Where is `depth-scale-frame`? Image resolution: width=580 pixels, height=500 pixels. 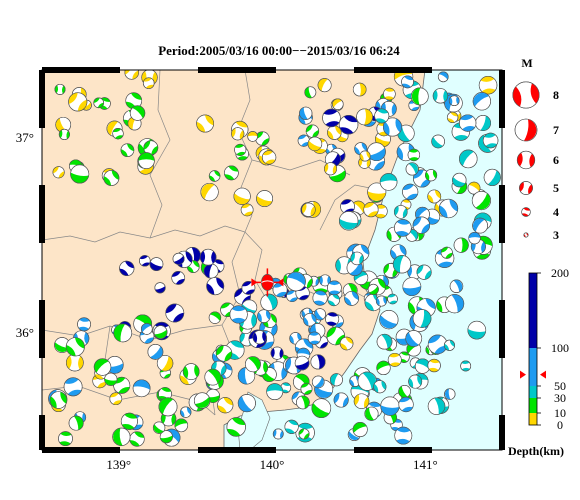
depth-scale-frame is located at coordinates (533, 349).